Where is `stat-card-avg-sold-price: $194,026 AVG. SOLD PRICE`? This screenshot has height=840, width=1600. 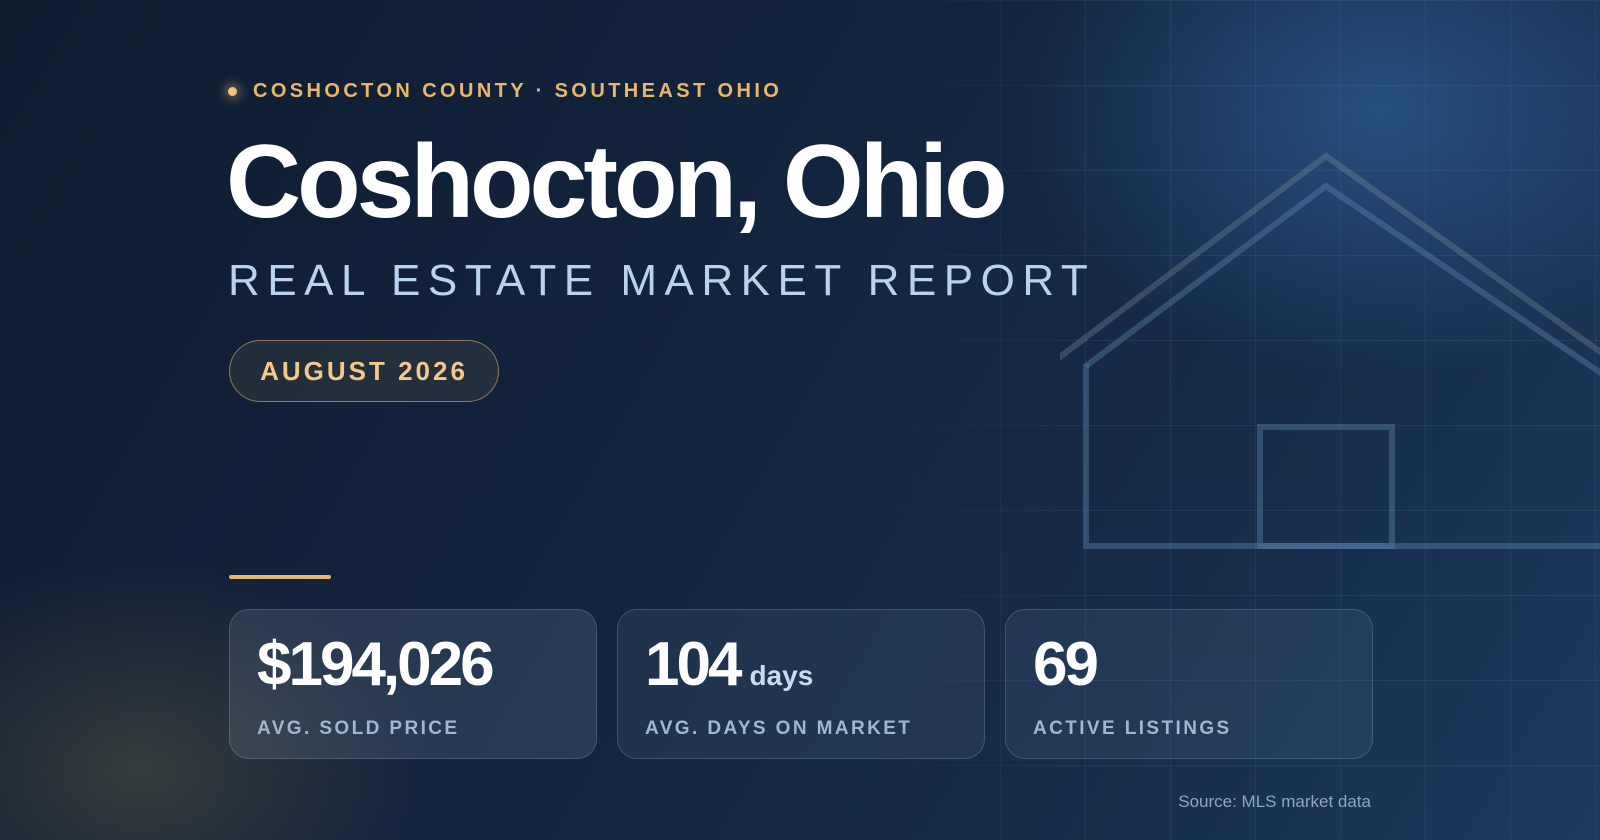 stat-card-avg-sold-price: $194,026 AVG. SOLD PRICE is located at coordinates (413, 684).